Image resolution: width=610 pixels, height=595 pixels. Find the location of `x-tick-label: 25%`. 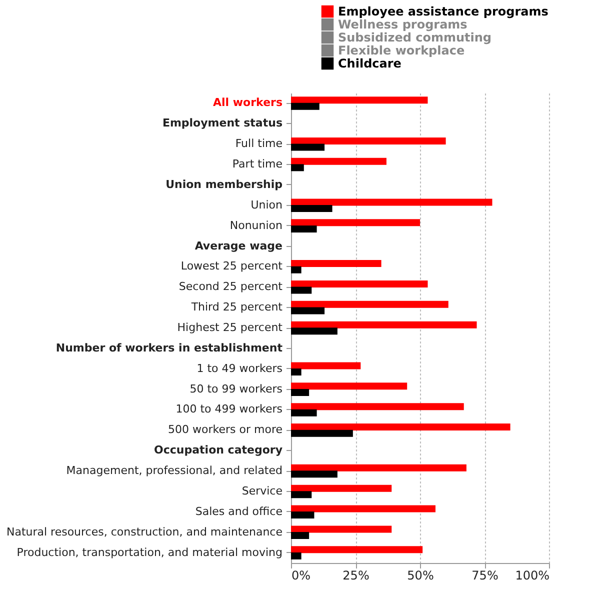

x-tick-label: 25% is located at coordinates (356, 575).